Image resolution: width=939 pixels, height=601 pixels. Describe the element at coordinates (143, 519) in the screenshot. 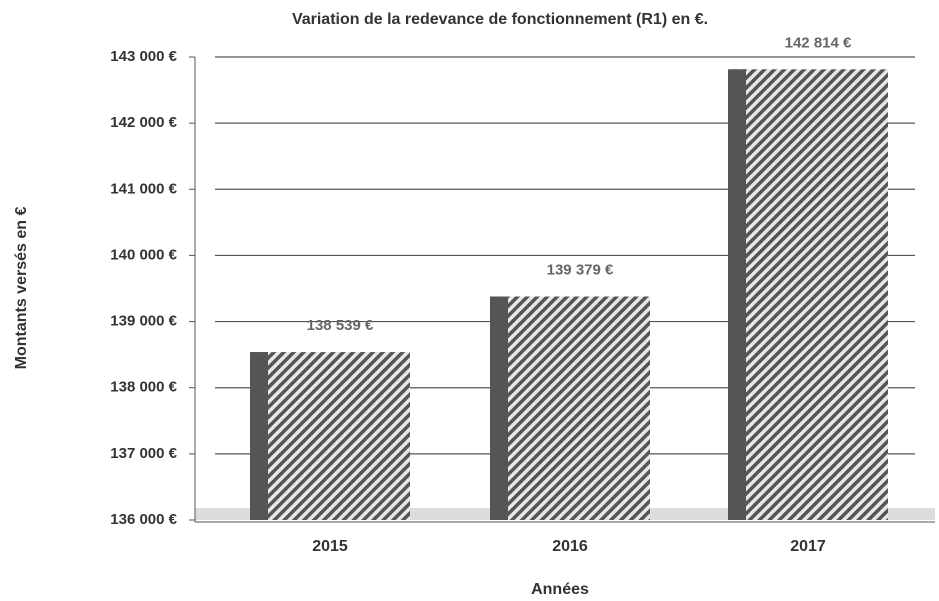

I see `y-tick-label: 136 000 €` at that location.